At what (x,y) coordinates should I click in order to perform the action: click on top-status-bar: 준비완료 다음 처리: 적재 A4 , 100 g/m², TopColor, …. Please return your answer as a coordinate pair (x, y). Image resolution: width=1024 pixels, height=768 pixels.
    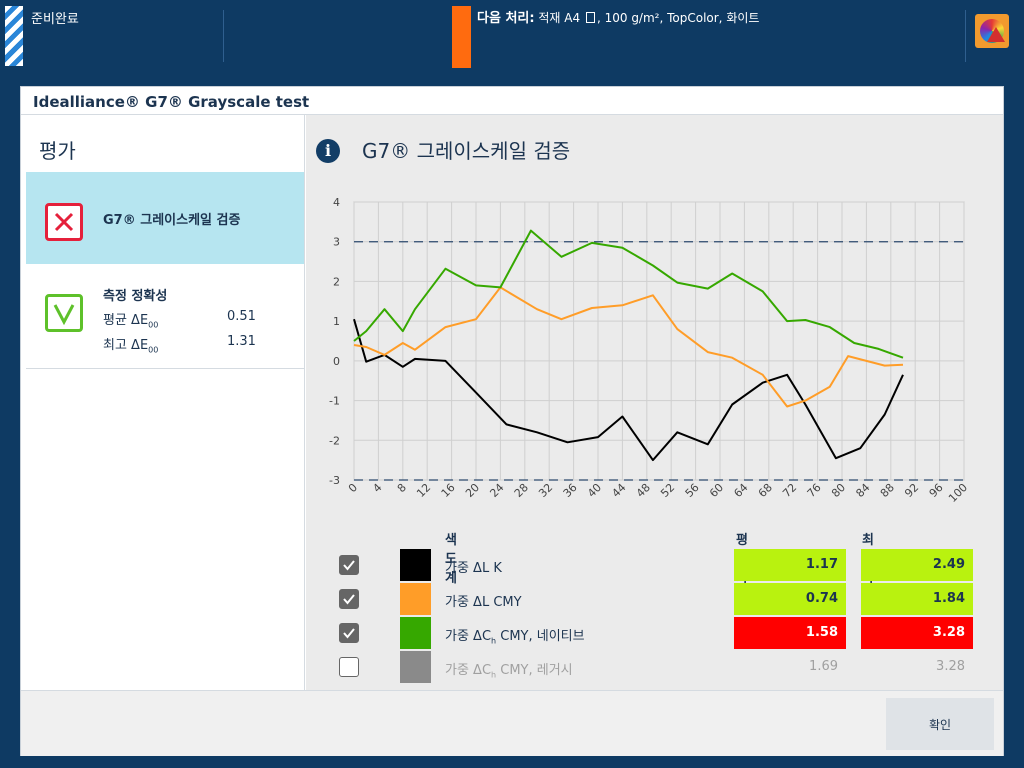
    Looking at the image, I should click on (512, 36).